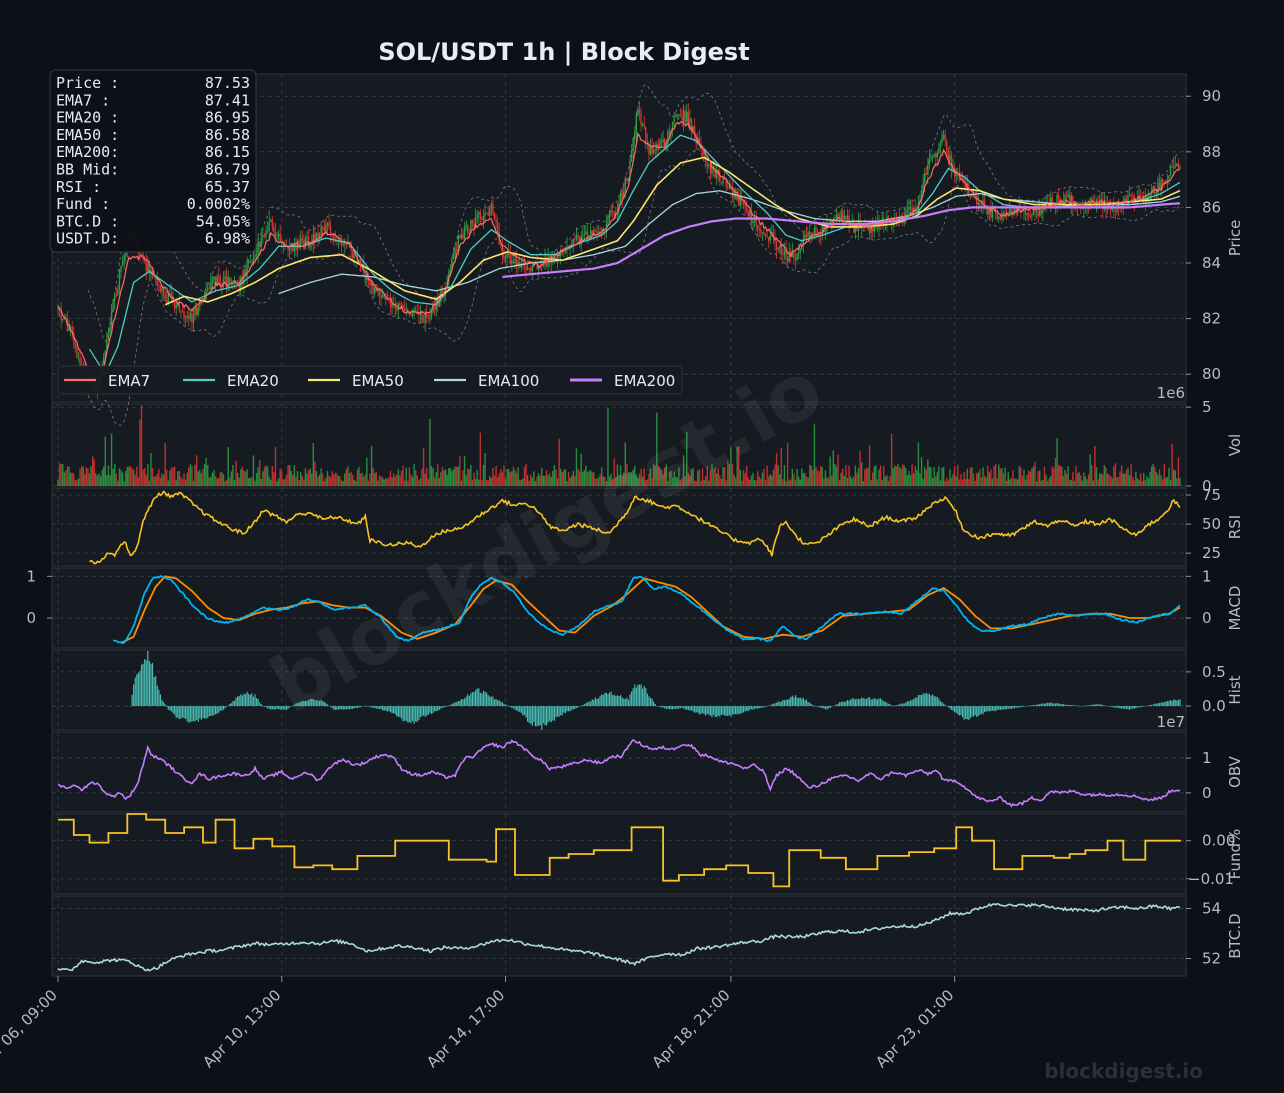  What do you see at coordinates (83, 204) in the screenshot?
I see `info-label: Fund :` at bounding box center [83, 204].